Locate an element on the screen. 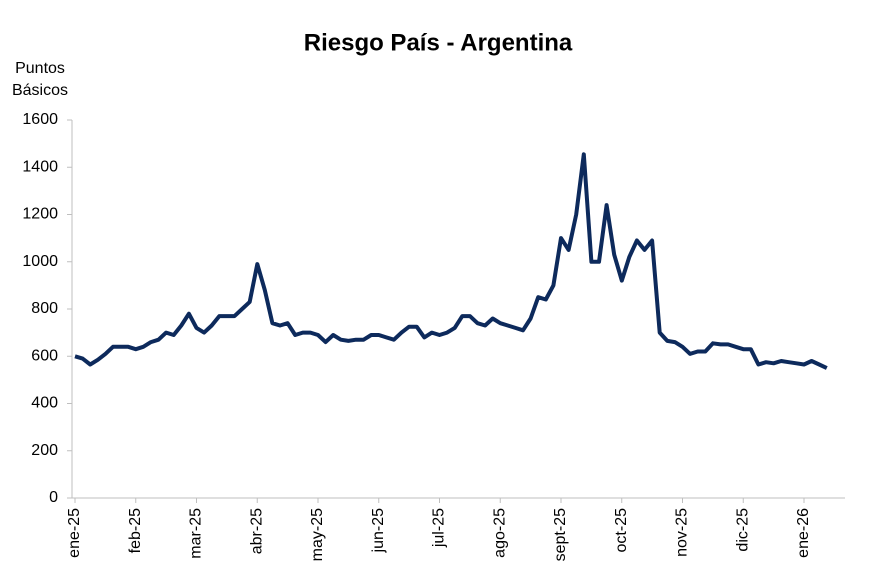 This screenshot has height=586, width=873. x-tick-label: jun-25 is located at coordinates (378, 531).